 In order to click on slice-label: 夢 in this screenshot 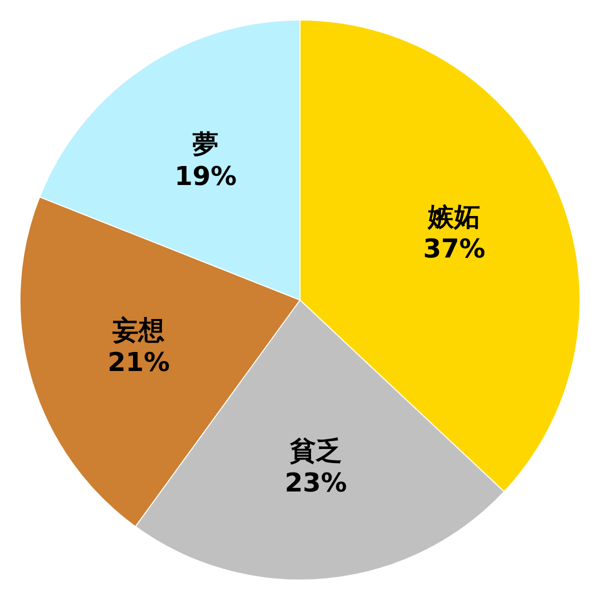, I will do `click(205, 145)`.